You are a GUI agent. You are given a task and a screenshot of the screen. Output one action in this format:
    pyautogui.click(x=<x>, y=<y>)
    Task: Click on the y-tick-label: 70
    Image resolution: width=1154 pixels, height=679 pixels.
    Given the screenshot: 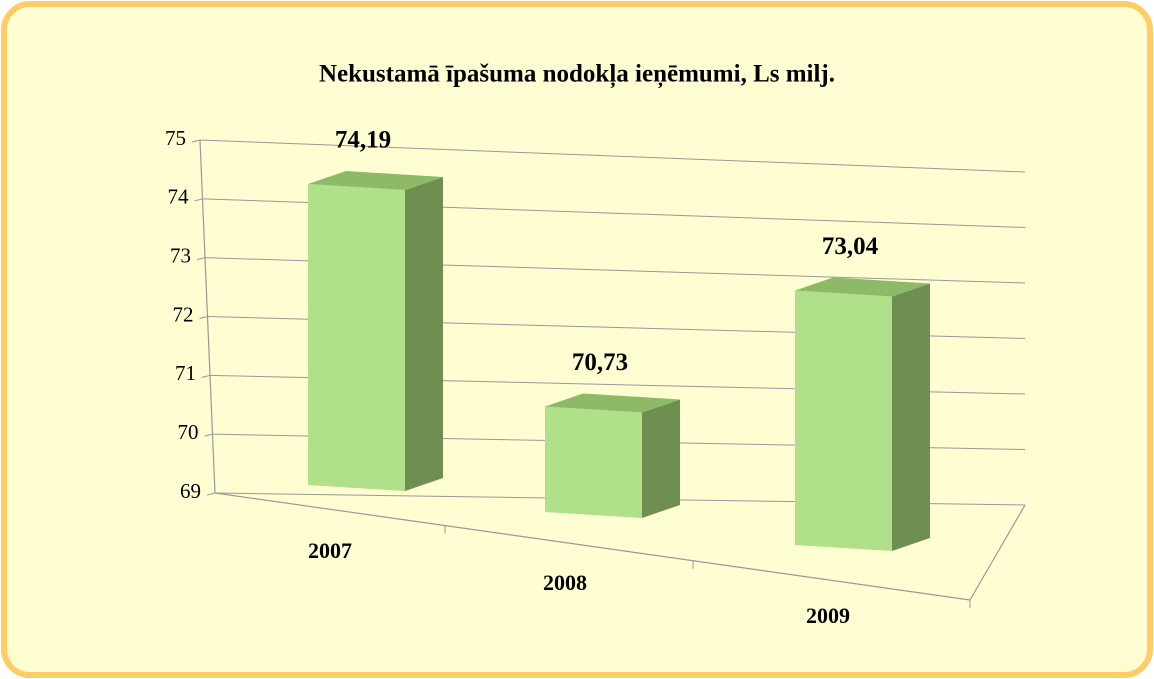 What is the action you would take?
    pyautogui.click(x=188, y=432)
    